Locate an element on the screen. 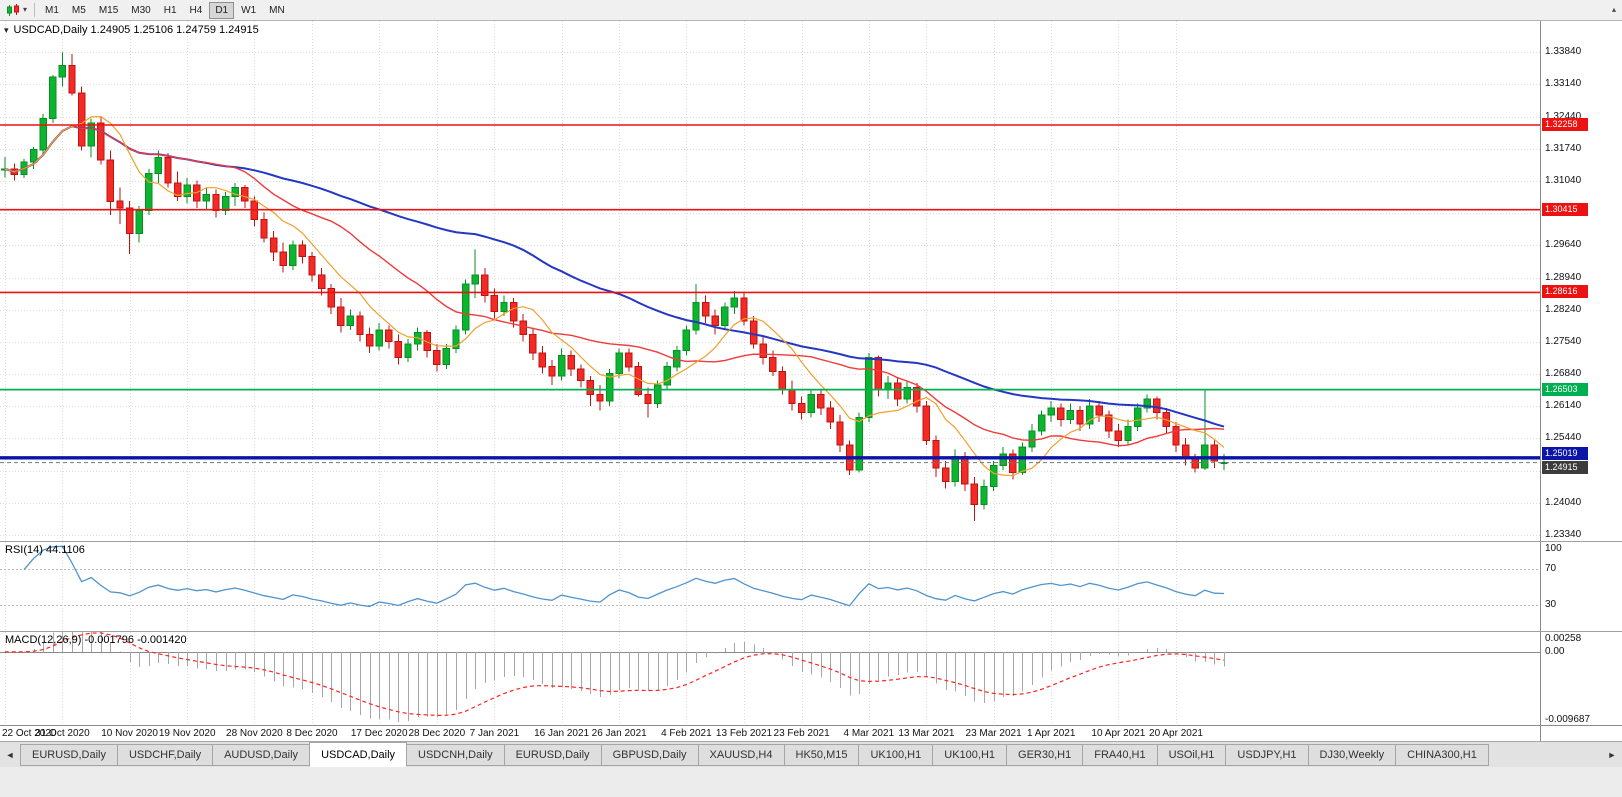  date-axis-label: 19 Nov 2020 is located at coordinates (187, 733).